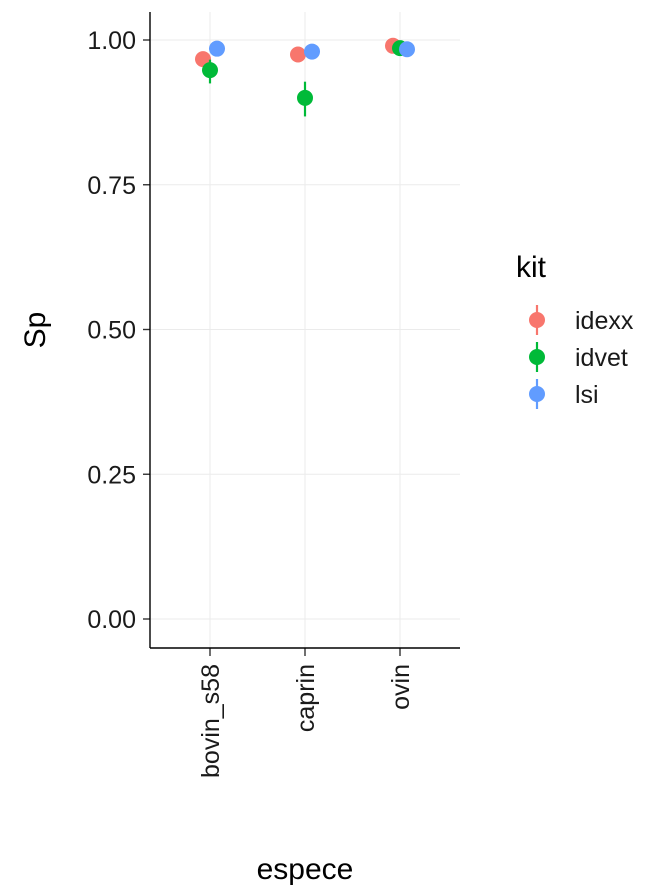 Image resolution: width=657 pixels, height=891 pixels. What do you see at coordinates (305, 77) in the screenshot?
I see `data-points` at bounding box center [305, 77].